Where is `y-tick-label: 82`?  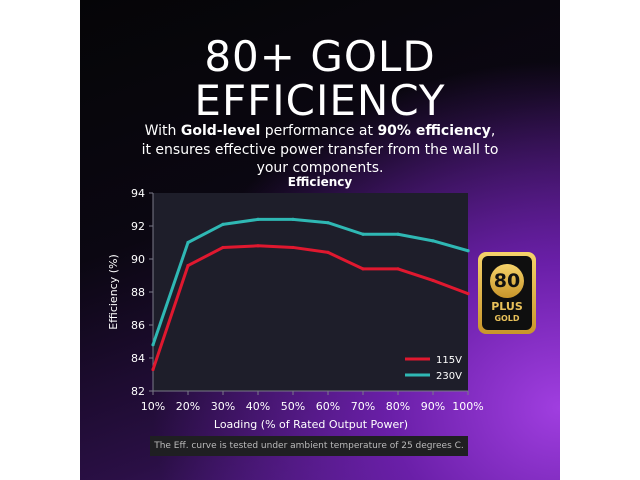
y-tick-label: 82 is located at coordinates (138, 391).